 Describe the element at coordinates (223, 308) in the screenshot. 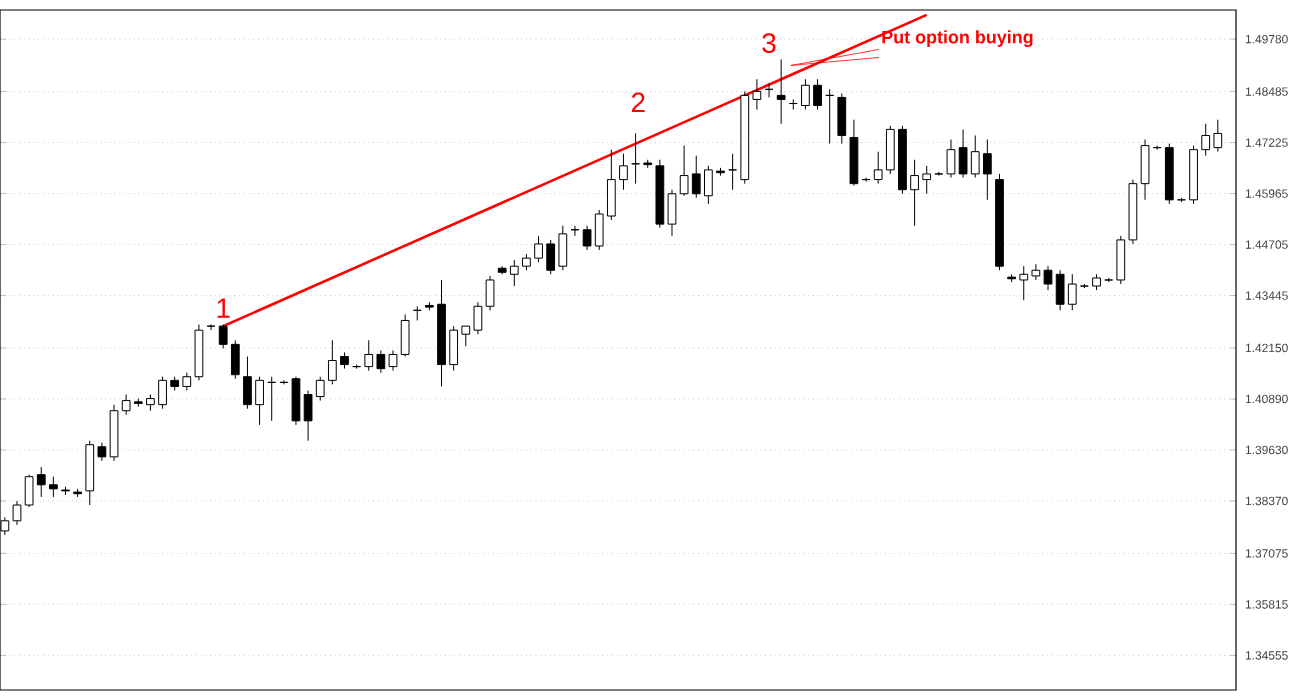

I see `annotation: 1` at that location.